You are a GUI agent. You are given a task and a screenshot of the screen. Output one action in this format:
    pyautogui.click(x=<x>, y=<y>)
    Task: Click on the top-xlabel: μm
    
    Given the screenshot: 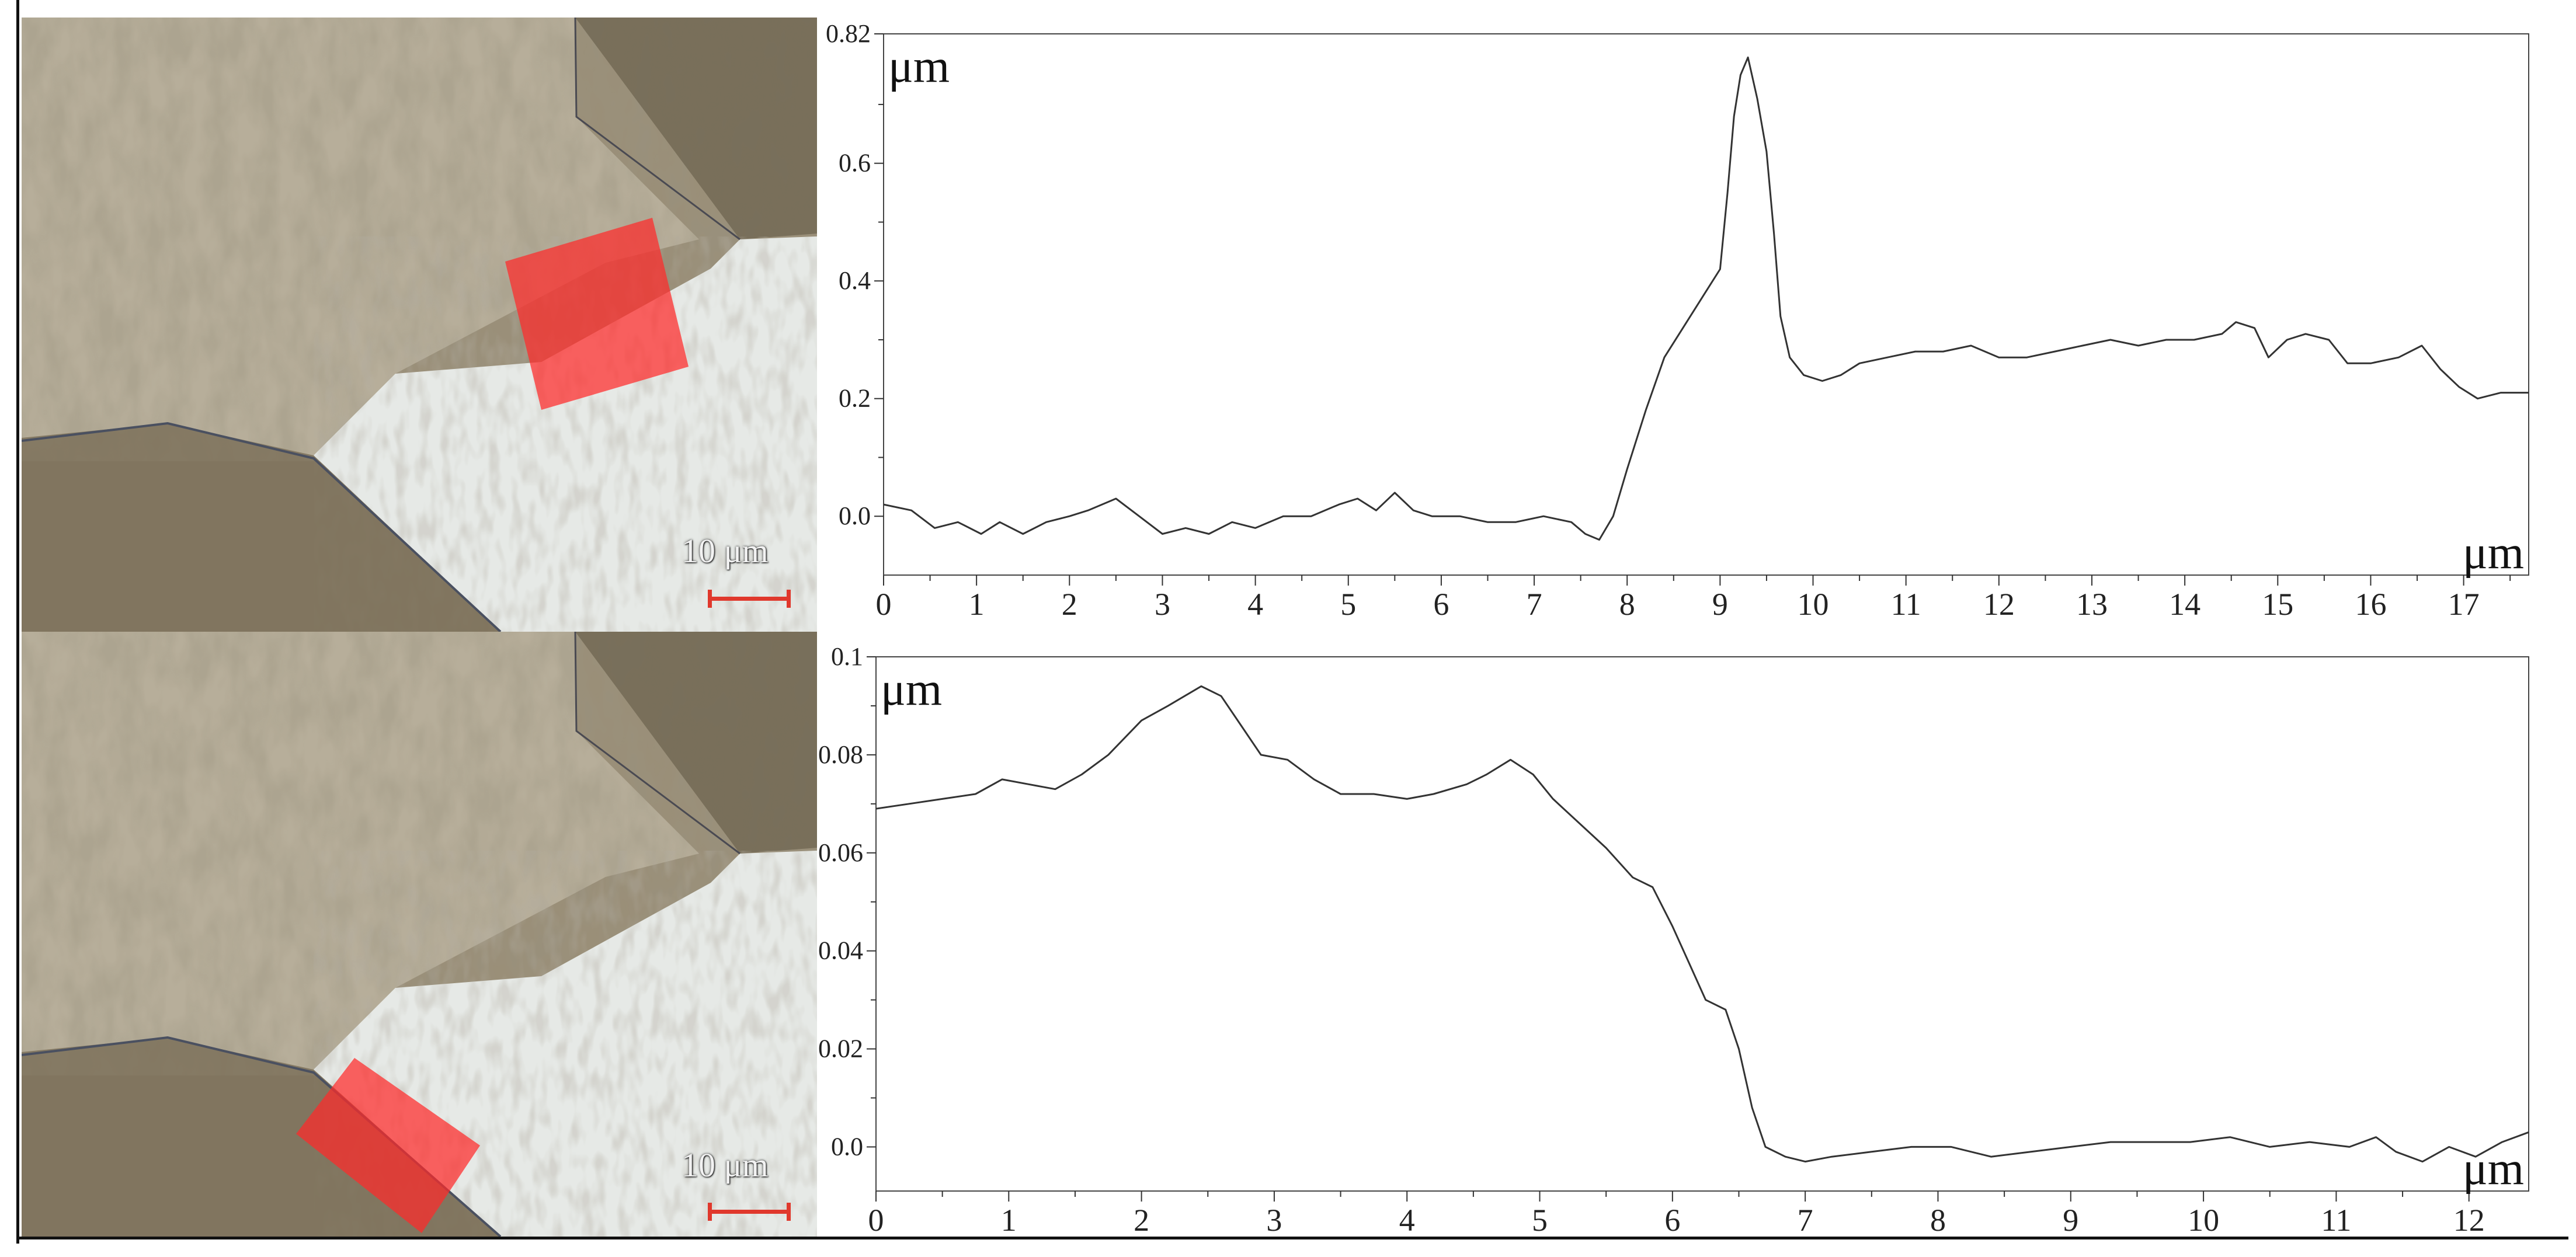 What is the action you would take?
    pyautogui.click(x=2494, y=553)
    